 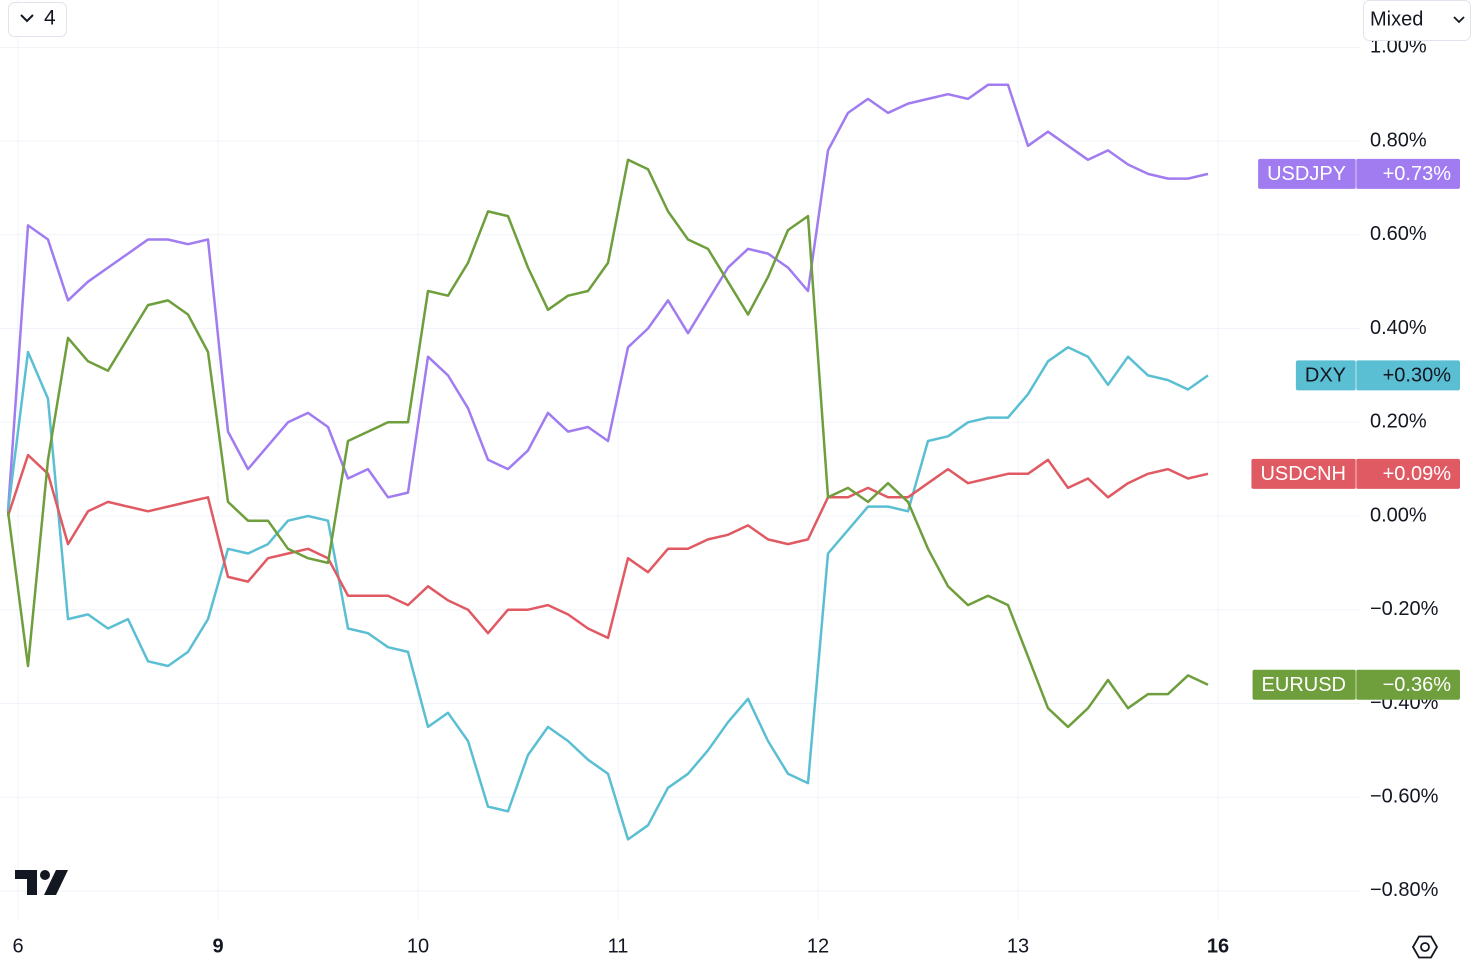 I want to click on logo, so click(x=41, y=882).